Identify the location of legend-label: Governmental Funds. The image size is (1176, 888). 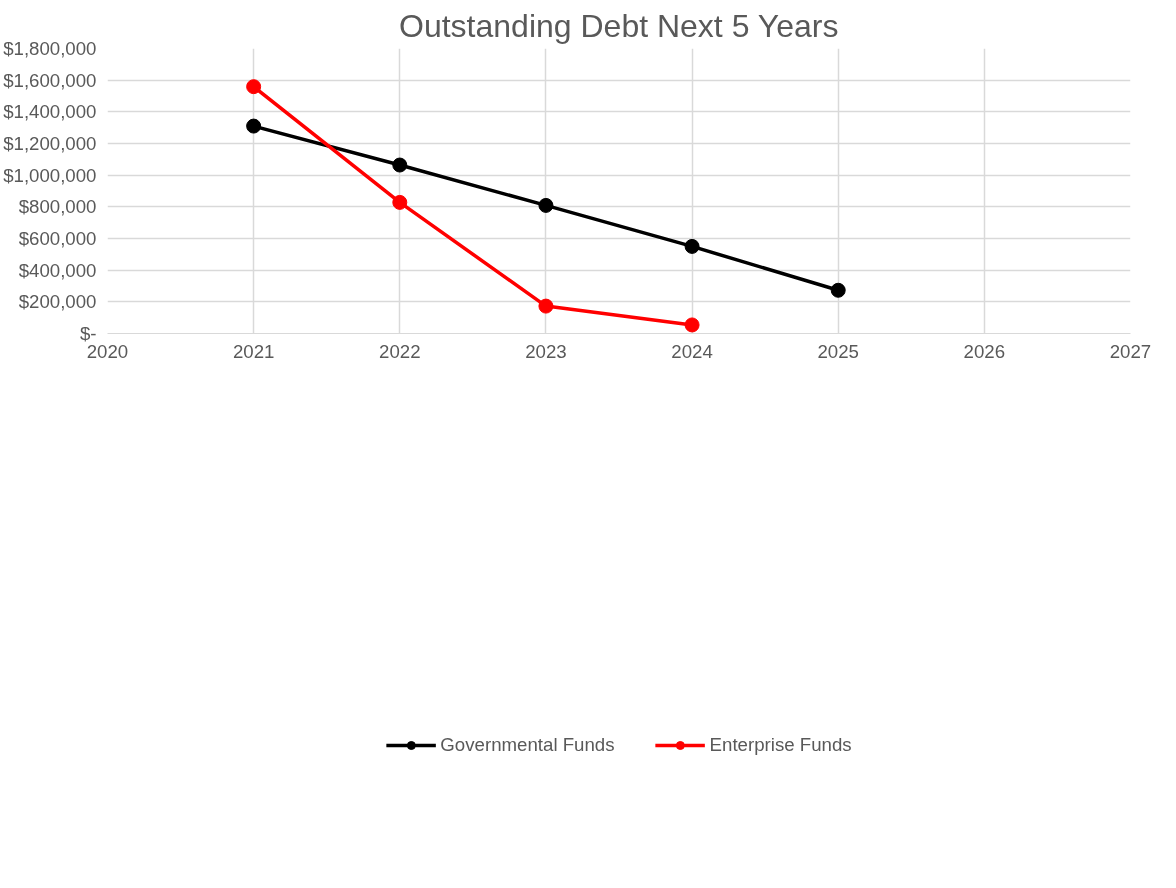
(527, 744).